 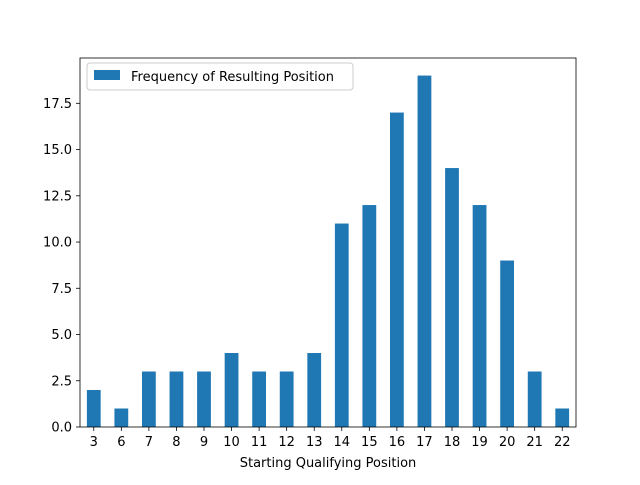 I want to click on x-tick-label-11: 11, so click(x=259, y=442).